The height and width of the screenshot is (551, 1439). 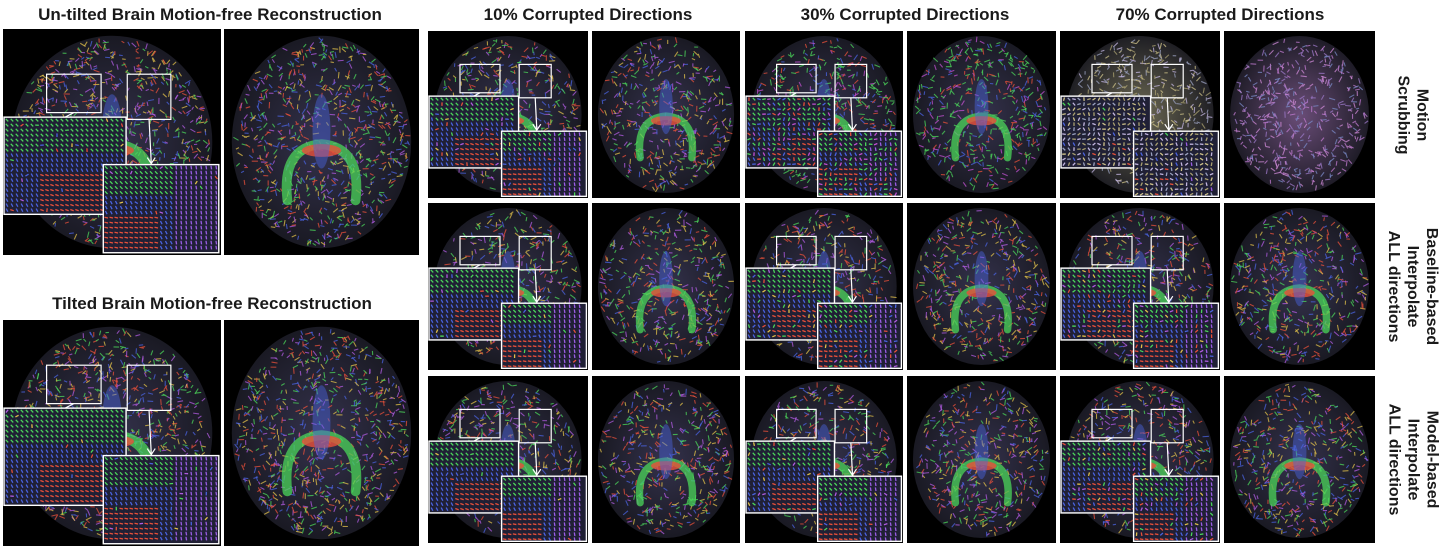 I want to click on untilted-slice-panel, so click(x=321, y=142).